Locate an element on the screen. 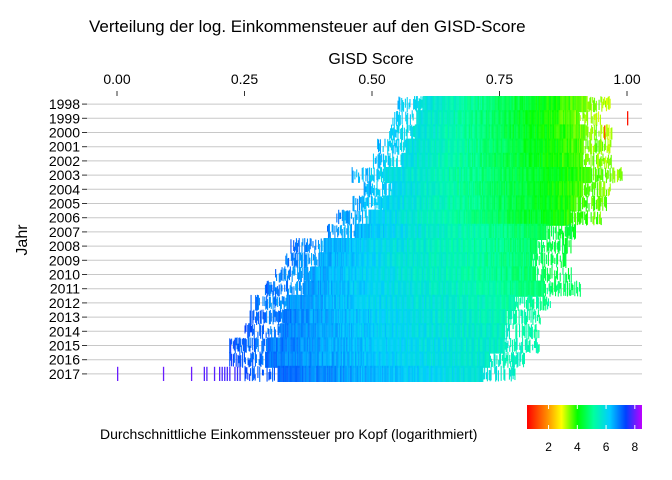  x-tick-label: 0.00 is located at coordinates (116, 79).